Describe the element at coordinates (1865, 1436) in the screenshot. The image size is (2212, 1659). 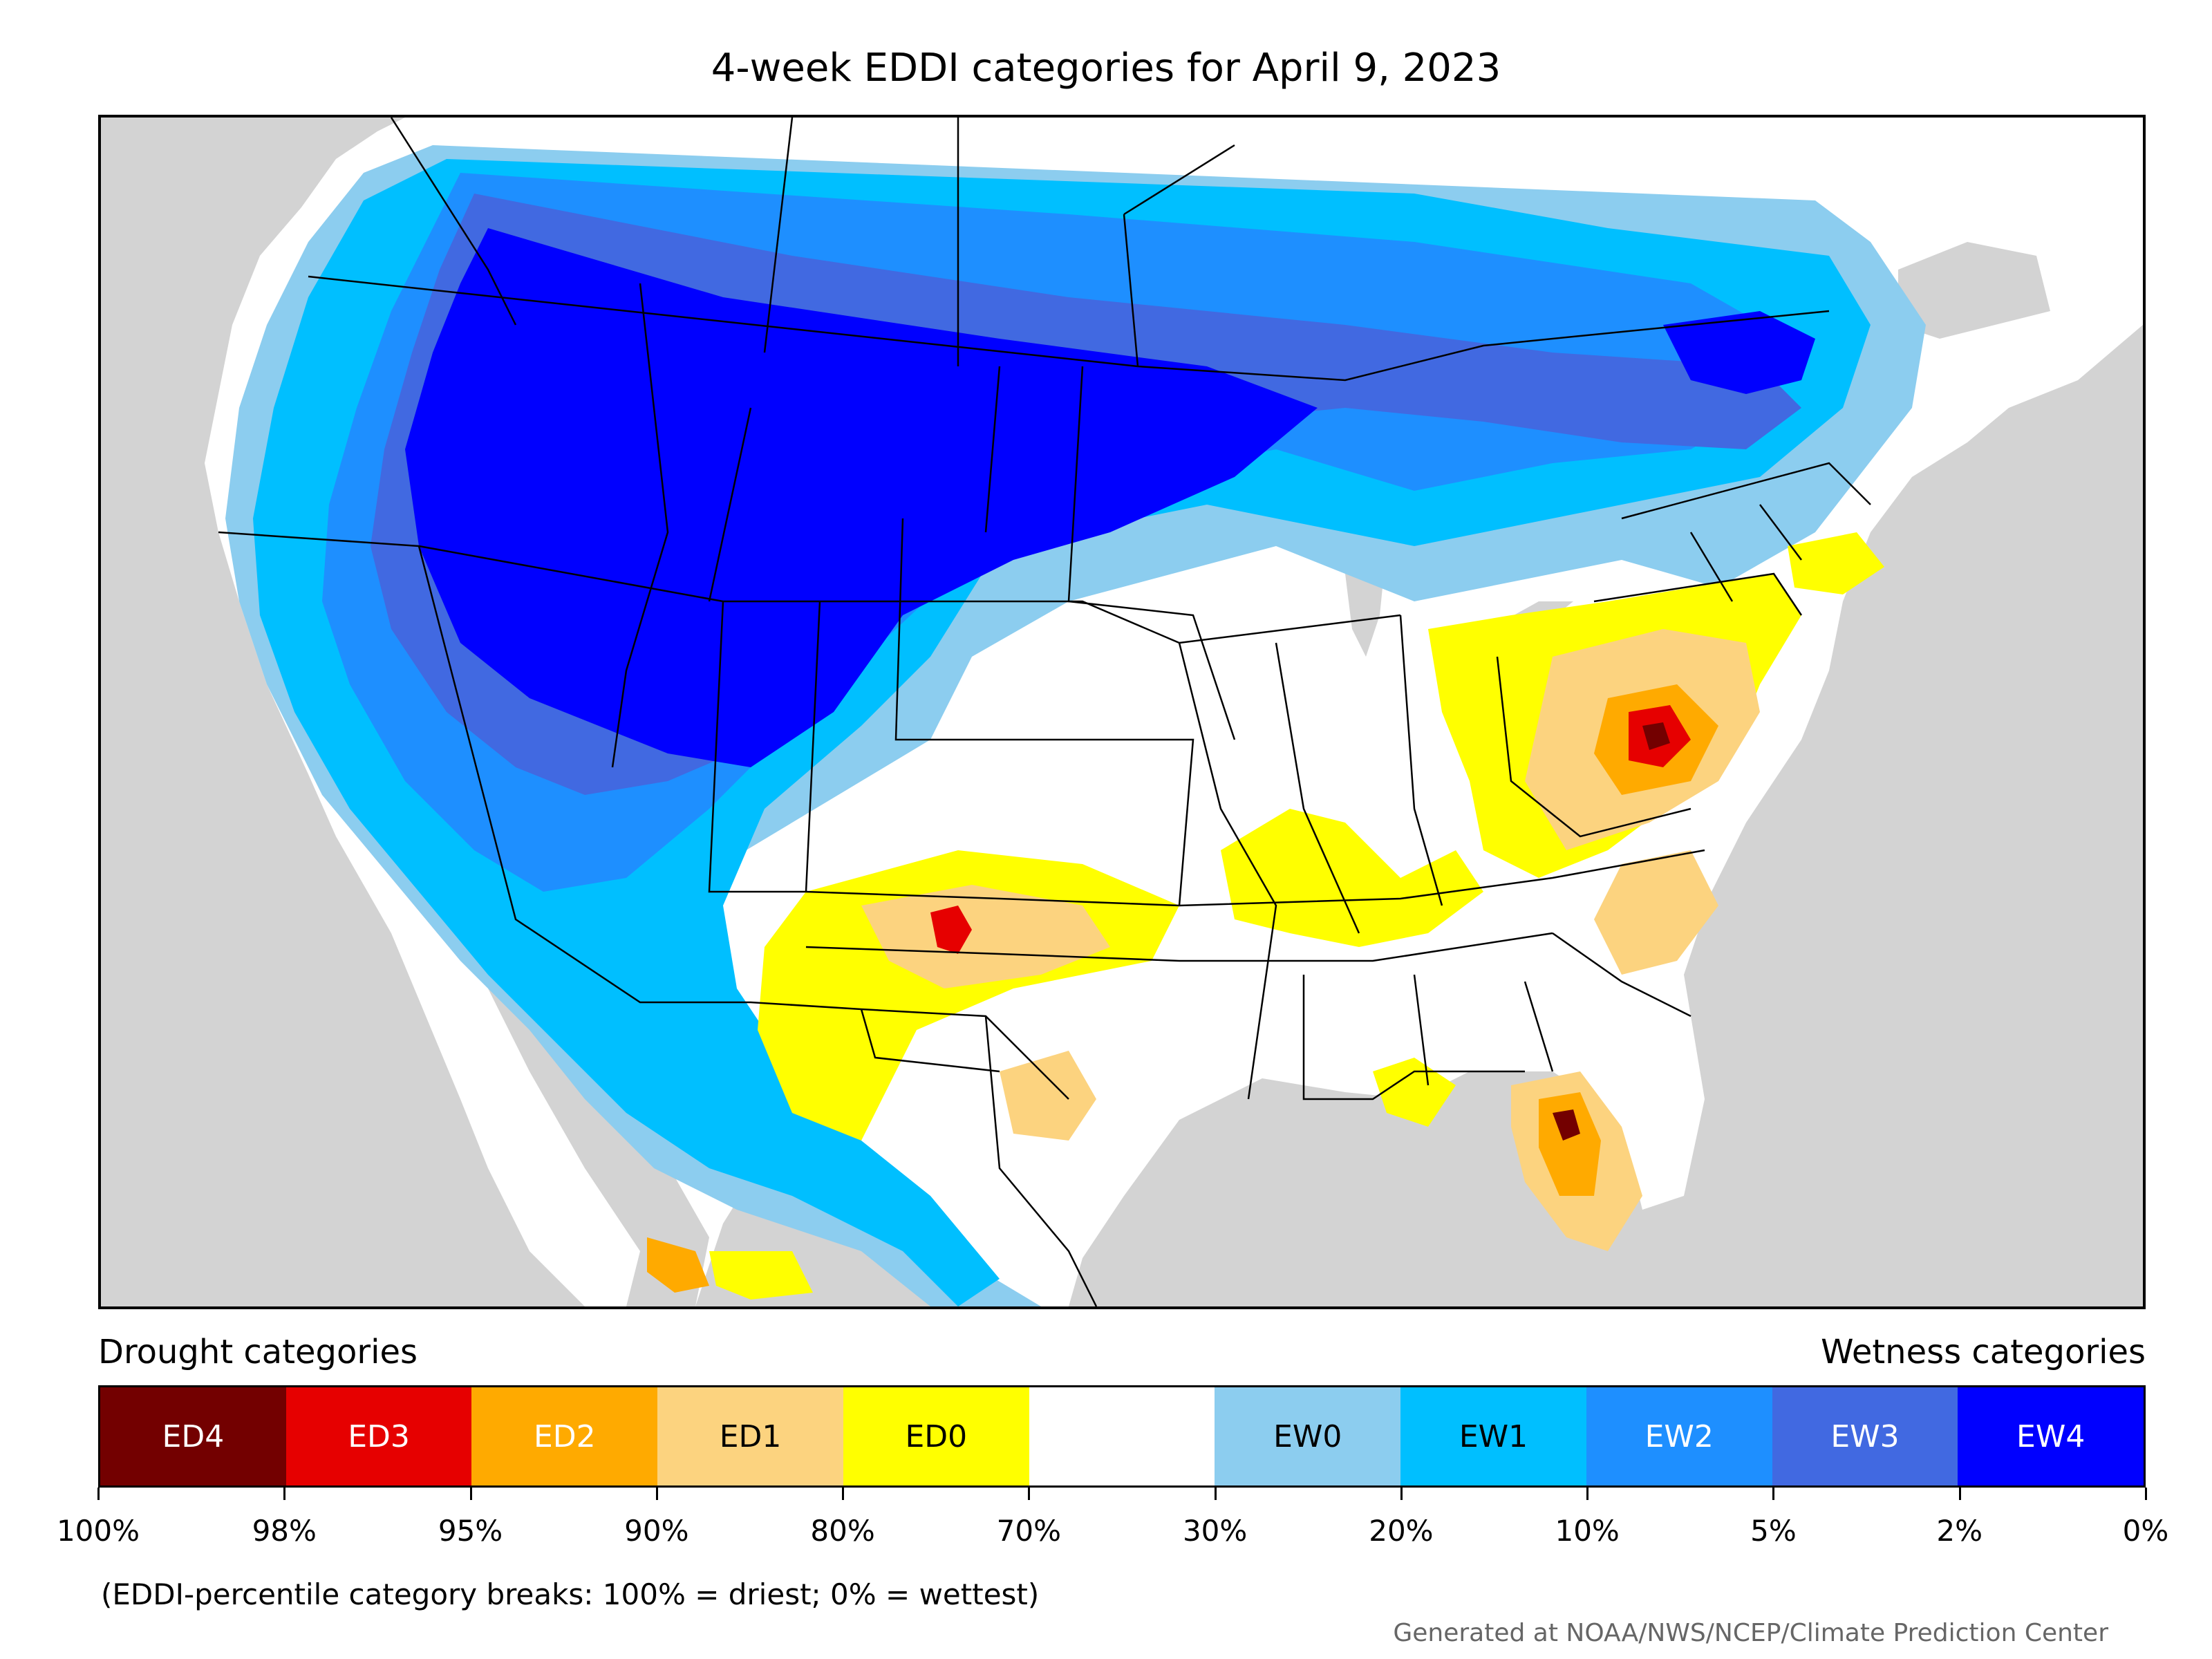
I see `colorbar-segment-ew3: EW3` at that location.